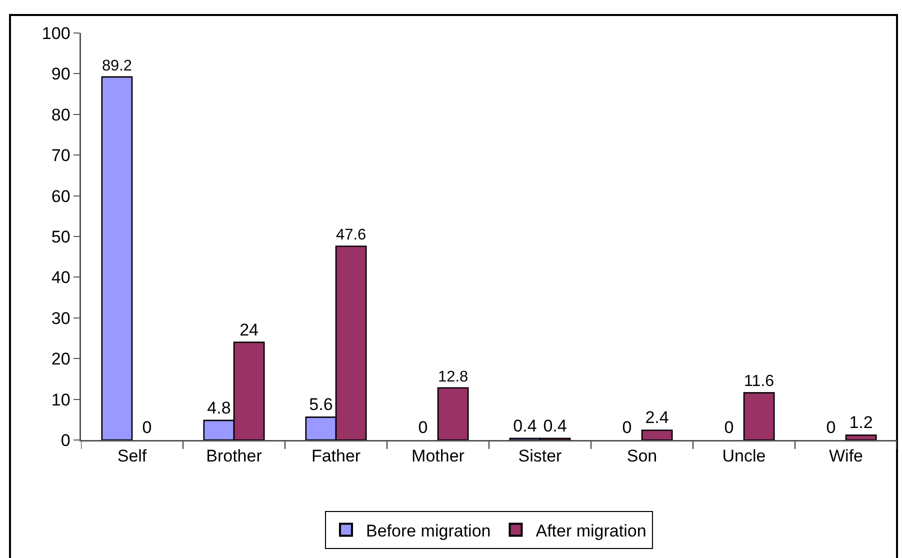  I want to click on data-label: 24, so click(249, 330).